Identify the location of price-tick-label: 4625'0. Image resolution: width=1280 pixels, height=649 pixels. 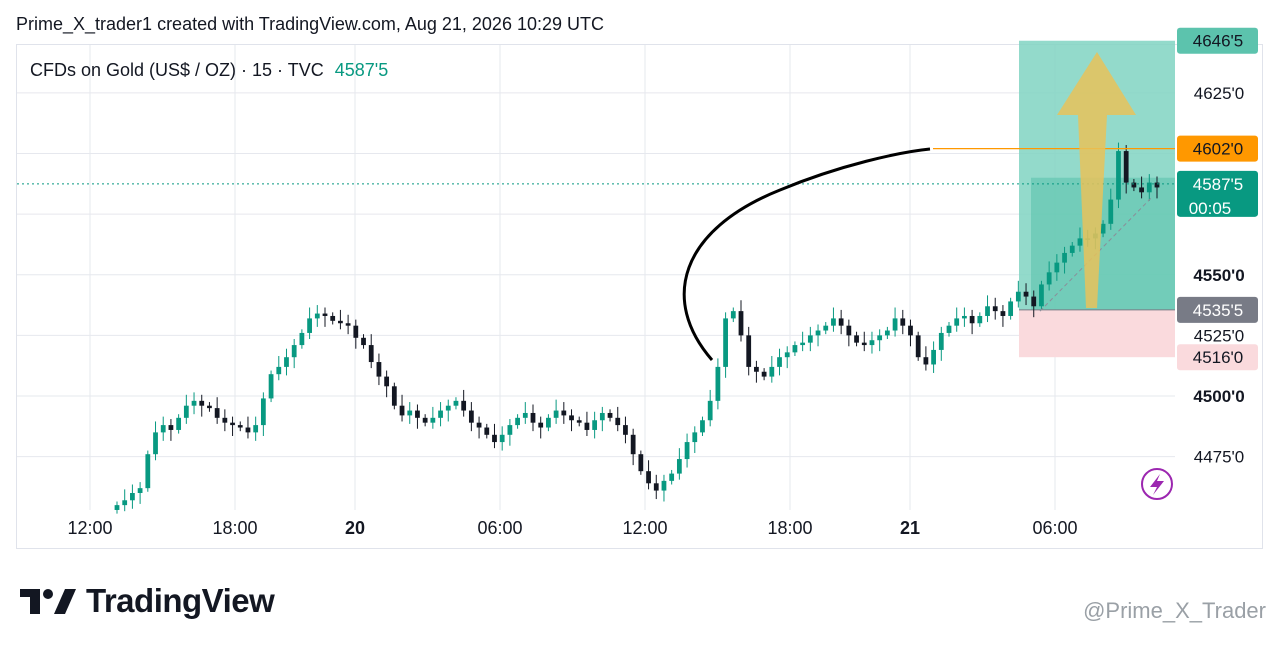
(1219, 93).